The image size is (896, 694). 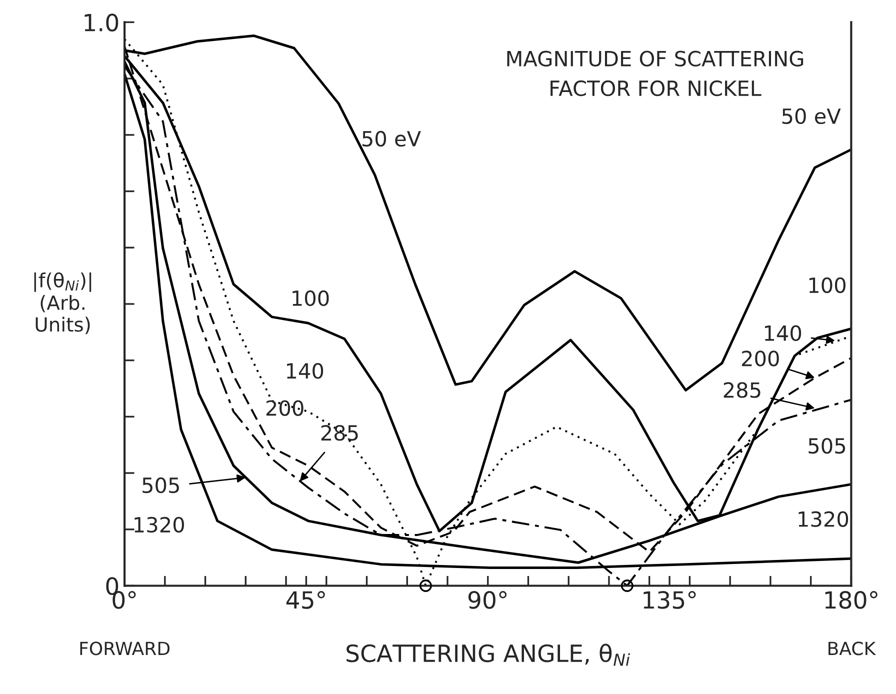 I want to click on y-axis-title: |f(θ$_{Ni}$)| (Arb. Units), so click(x=63, y=303).